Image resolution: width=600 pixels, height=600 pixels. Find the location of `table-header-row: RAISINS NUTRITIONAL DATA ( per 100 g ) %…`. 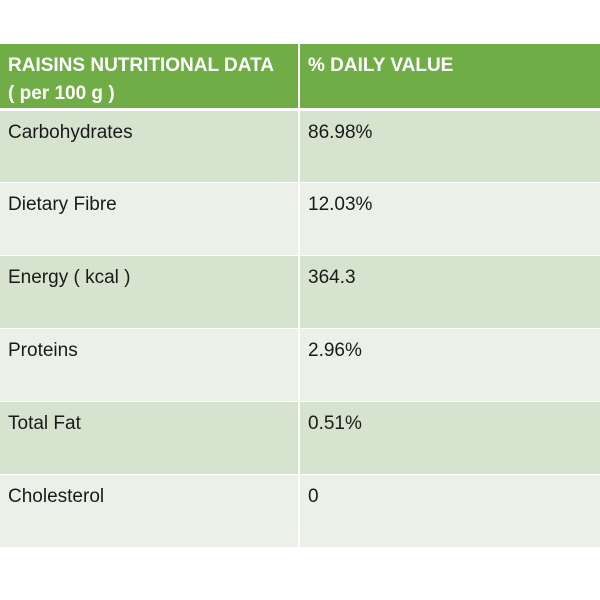

table-header-row: RAISINS NUTRITIONAL DATA ( per 100 g ) %… is located at coordinates (300, 77).